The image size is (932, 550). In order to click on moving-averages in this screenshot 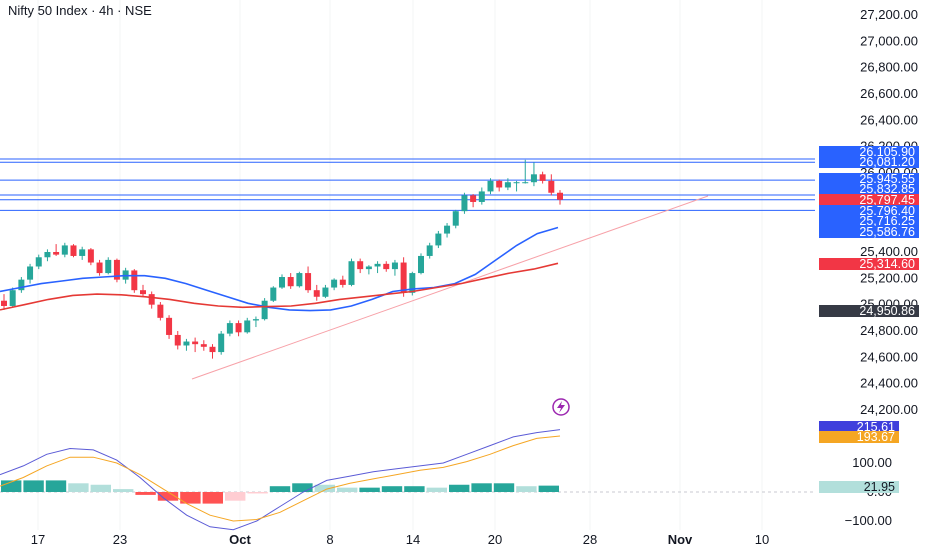, I will do `click(279, 269)`.